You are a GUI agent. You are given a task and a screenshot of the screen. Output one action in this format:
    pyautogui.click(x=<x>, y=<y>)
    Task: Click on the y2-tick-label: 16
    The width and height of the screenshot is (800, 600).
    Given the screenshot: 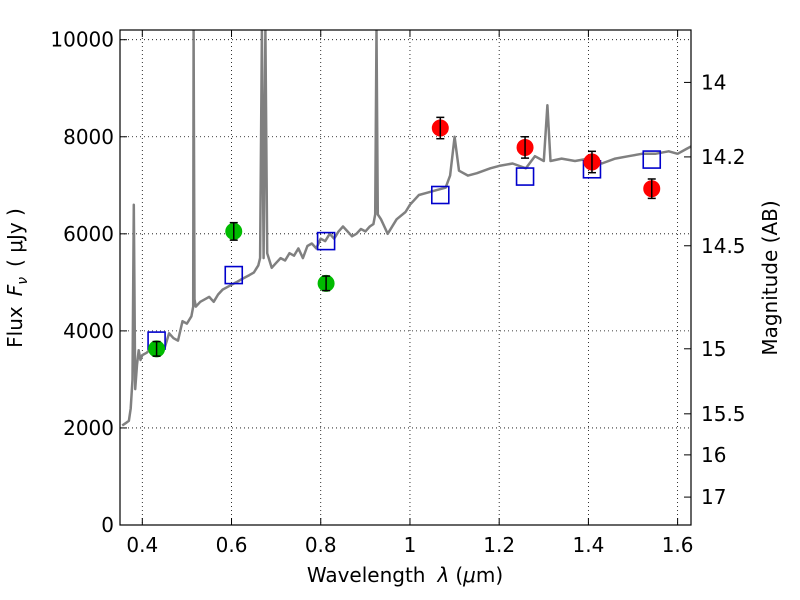 What is the action you would take?
    pyautogui.click(x=713, y=455)
    